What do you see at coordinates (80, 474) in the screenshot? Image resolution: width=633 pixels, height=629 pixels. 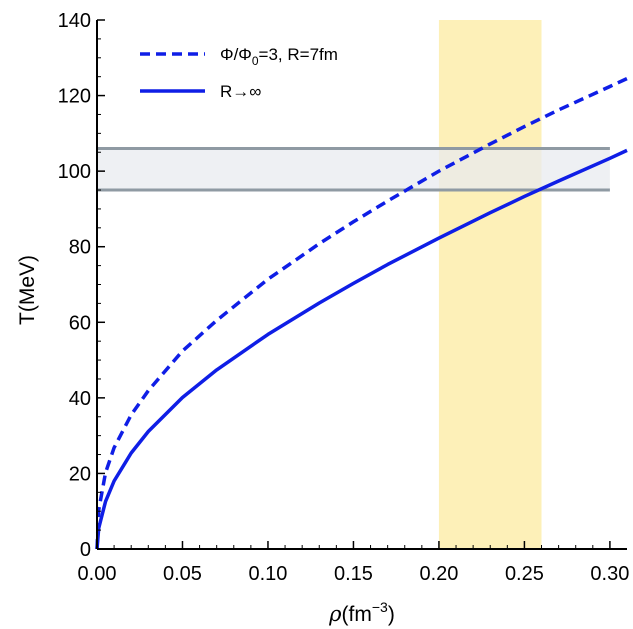 I see `y-tick-label: 20` at bounding box center [80, 474].